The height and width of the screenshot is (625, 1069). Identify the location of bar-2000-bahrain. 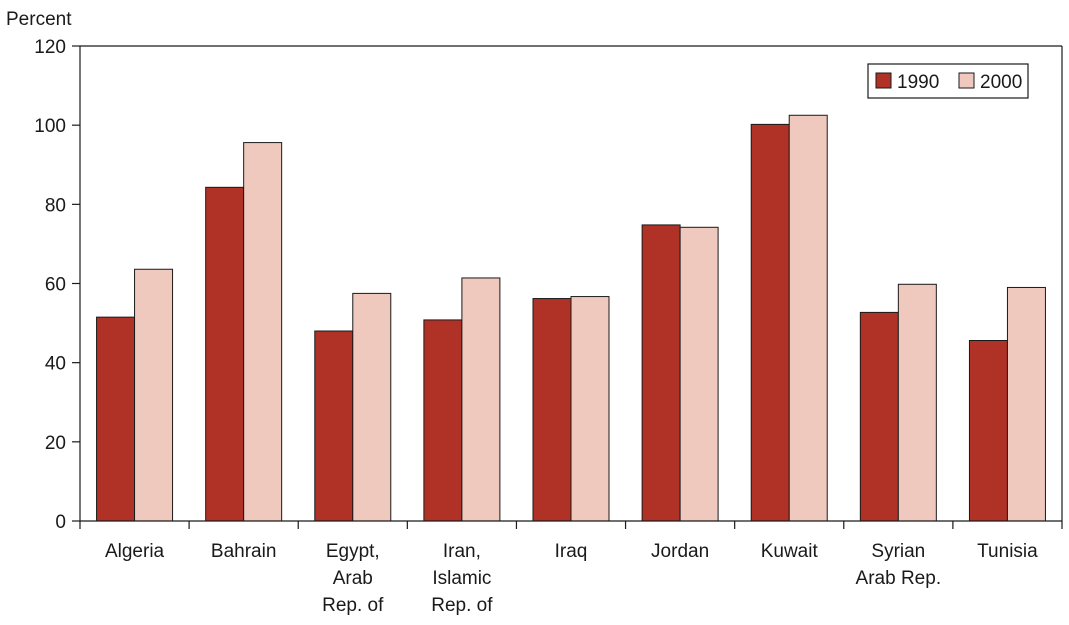
(263, 332).